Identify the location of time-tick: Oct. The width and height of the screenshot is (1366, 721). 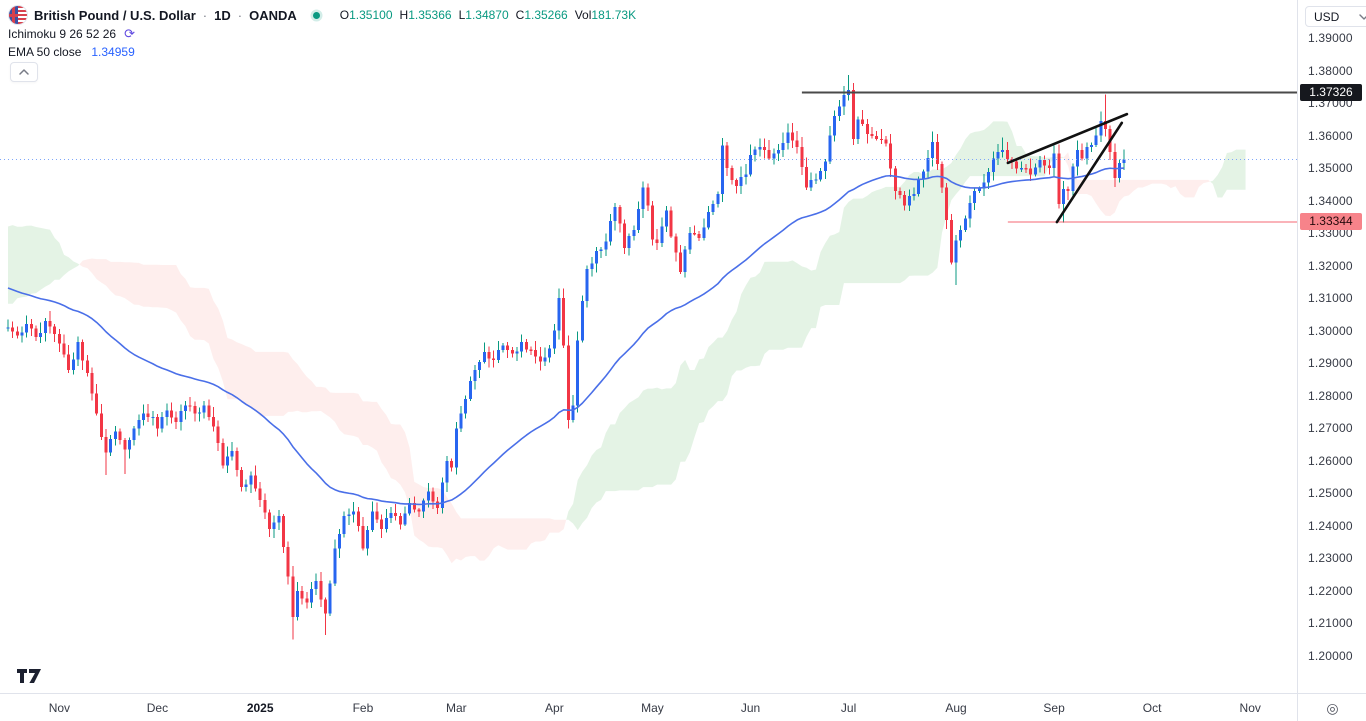
(1152, 708).